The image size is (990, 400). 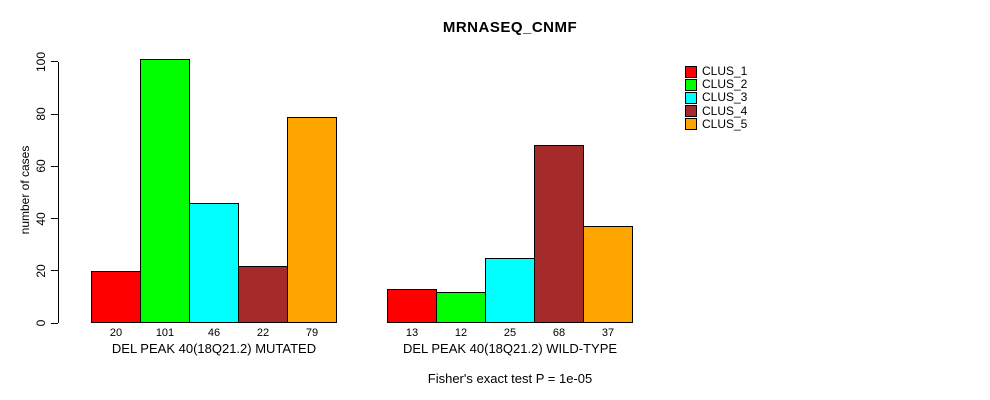 I want to click on bar-value-label: 20, so click(x=116, y=333).